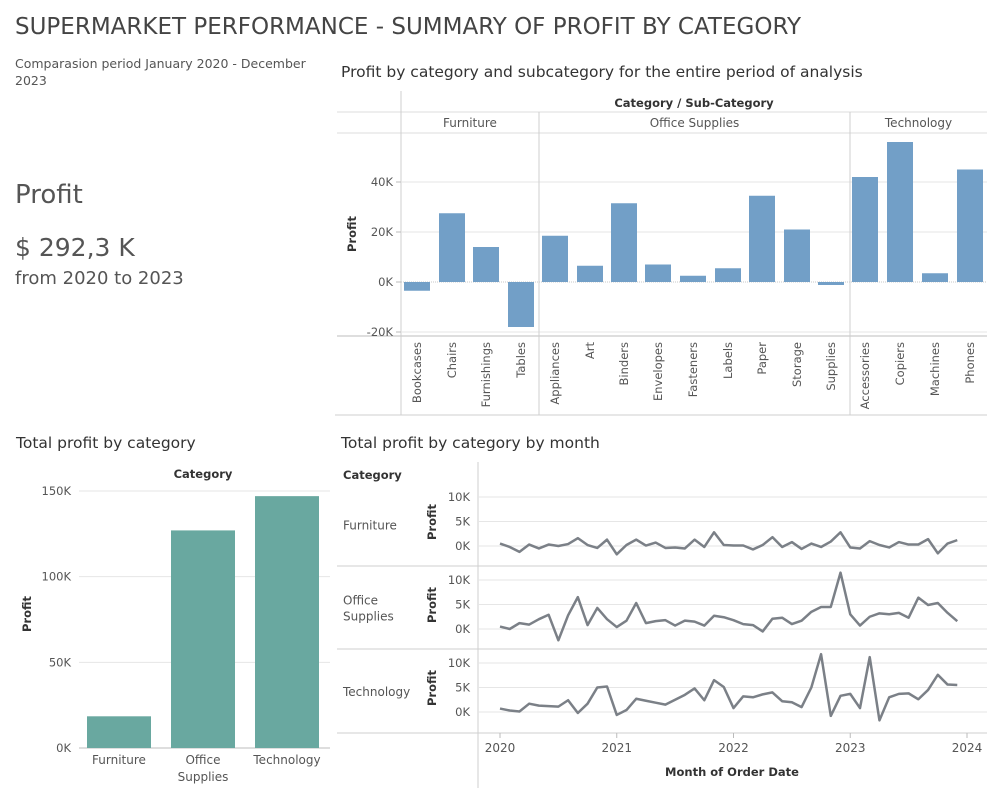 The image size is (1000, 800). Describe the element at coordinates (380, 332) in the screenshot. I see `y-tick-label: -20K` at that location.